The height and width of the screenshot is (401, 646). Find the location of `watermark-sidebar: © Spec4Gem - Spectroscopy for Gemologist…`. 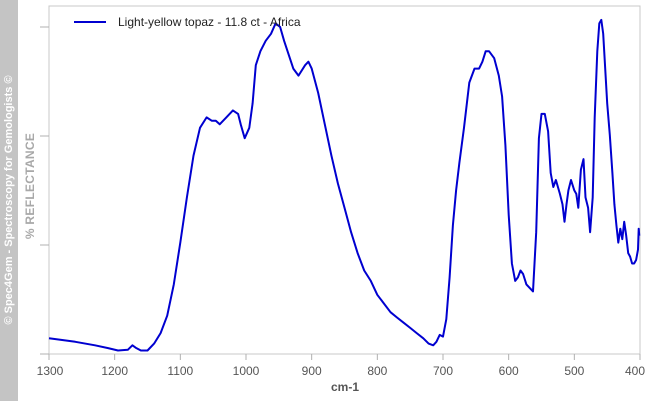

watermark-sidebar: © Spec4Gem - Spectroscopy for Gemologist… is located at coordinates (9, 200).